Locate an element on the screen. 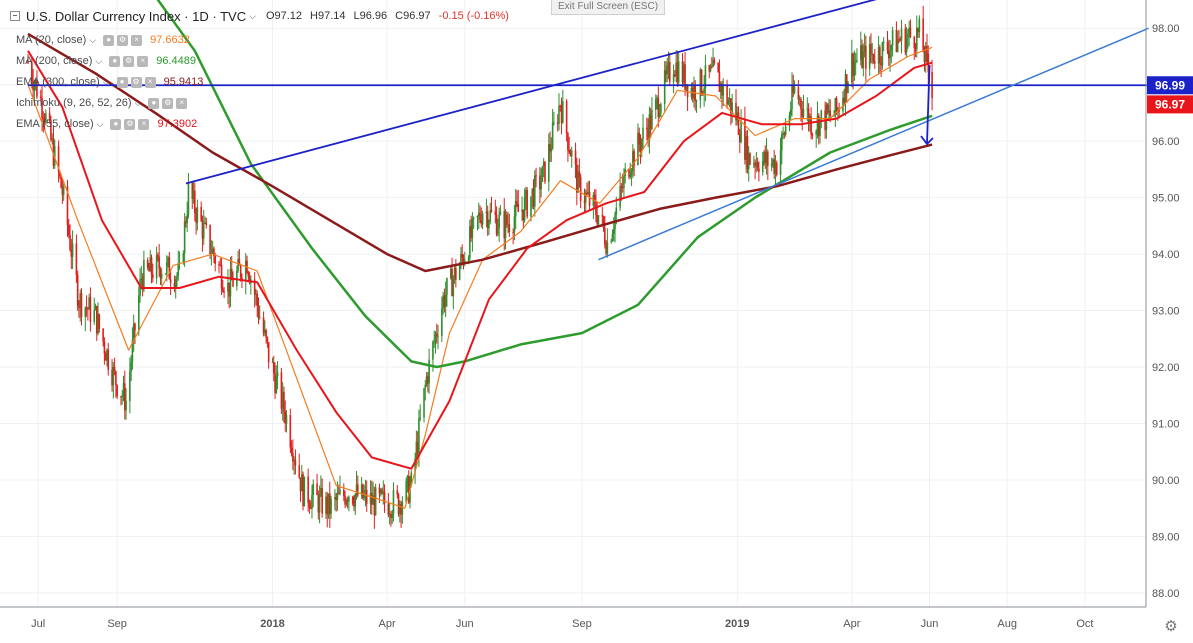  indicator-row: EMA (300, close) ⌵ ● ⚙ × 95.9413 is located at coordinates (103, 82).